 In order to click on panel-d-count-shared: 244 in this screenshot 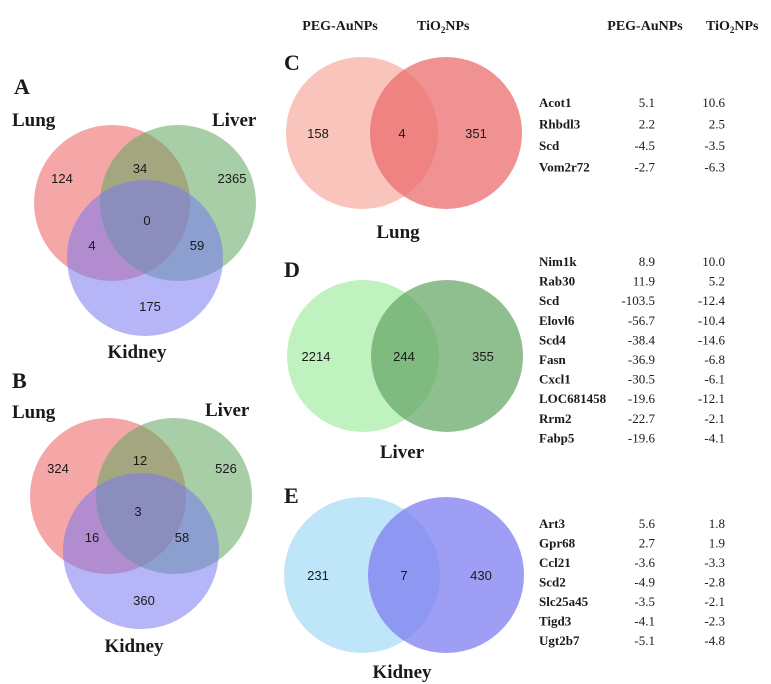, I will do `click(404, 356)`.